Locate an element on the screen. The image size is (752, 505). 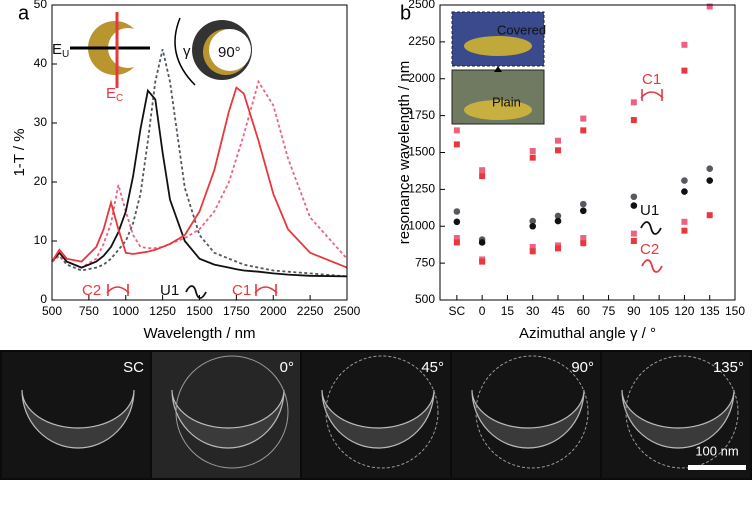
x-tick-label: 150 is located at coordinates (735, 311).